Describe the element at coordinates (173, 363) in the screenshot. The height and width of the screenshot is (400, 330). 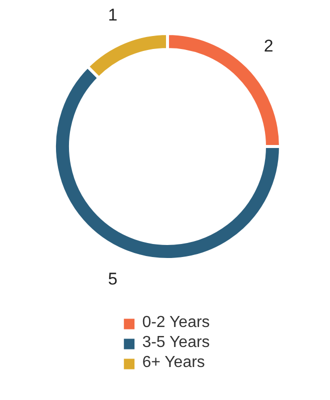
I see `legend-label: 6+ Years` at that location.